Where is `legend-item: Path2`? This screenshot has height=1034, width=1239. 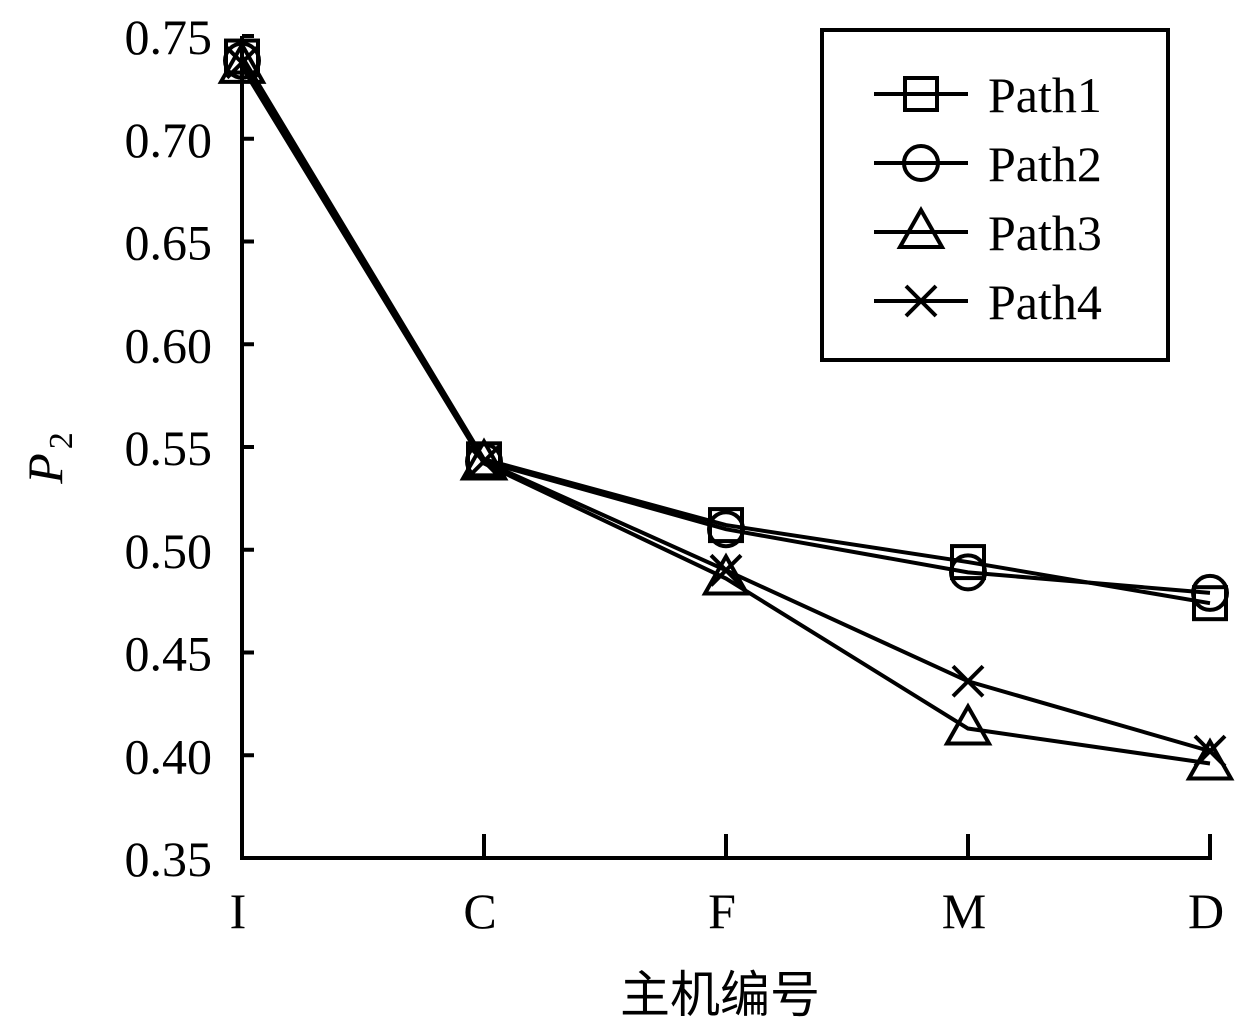
legend-item: Path2 is located at coordinates (988, 164).